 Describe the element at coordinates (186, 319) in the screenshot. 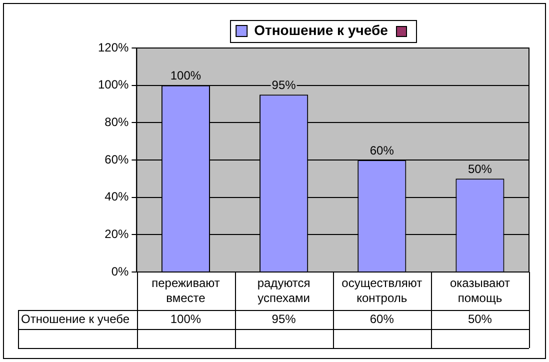

I see `data-label: 100%` at that location.